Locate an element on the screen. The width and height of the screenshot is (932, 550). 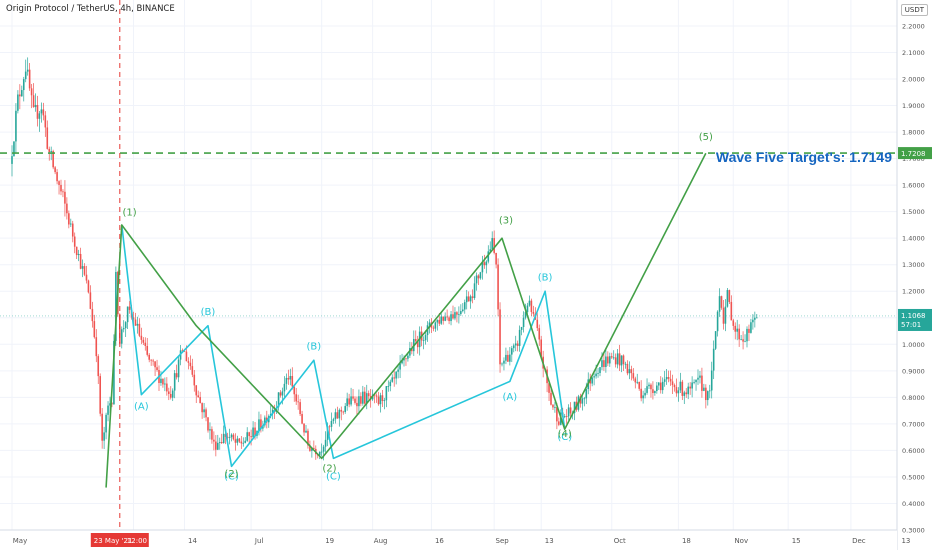
price-tick-label: 1.6000 is located at coordinates (913, 186).